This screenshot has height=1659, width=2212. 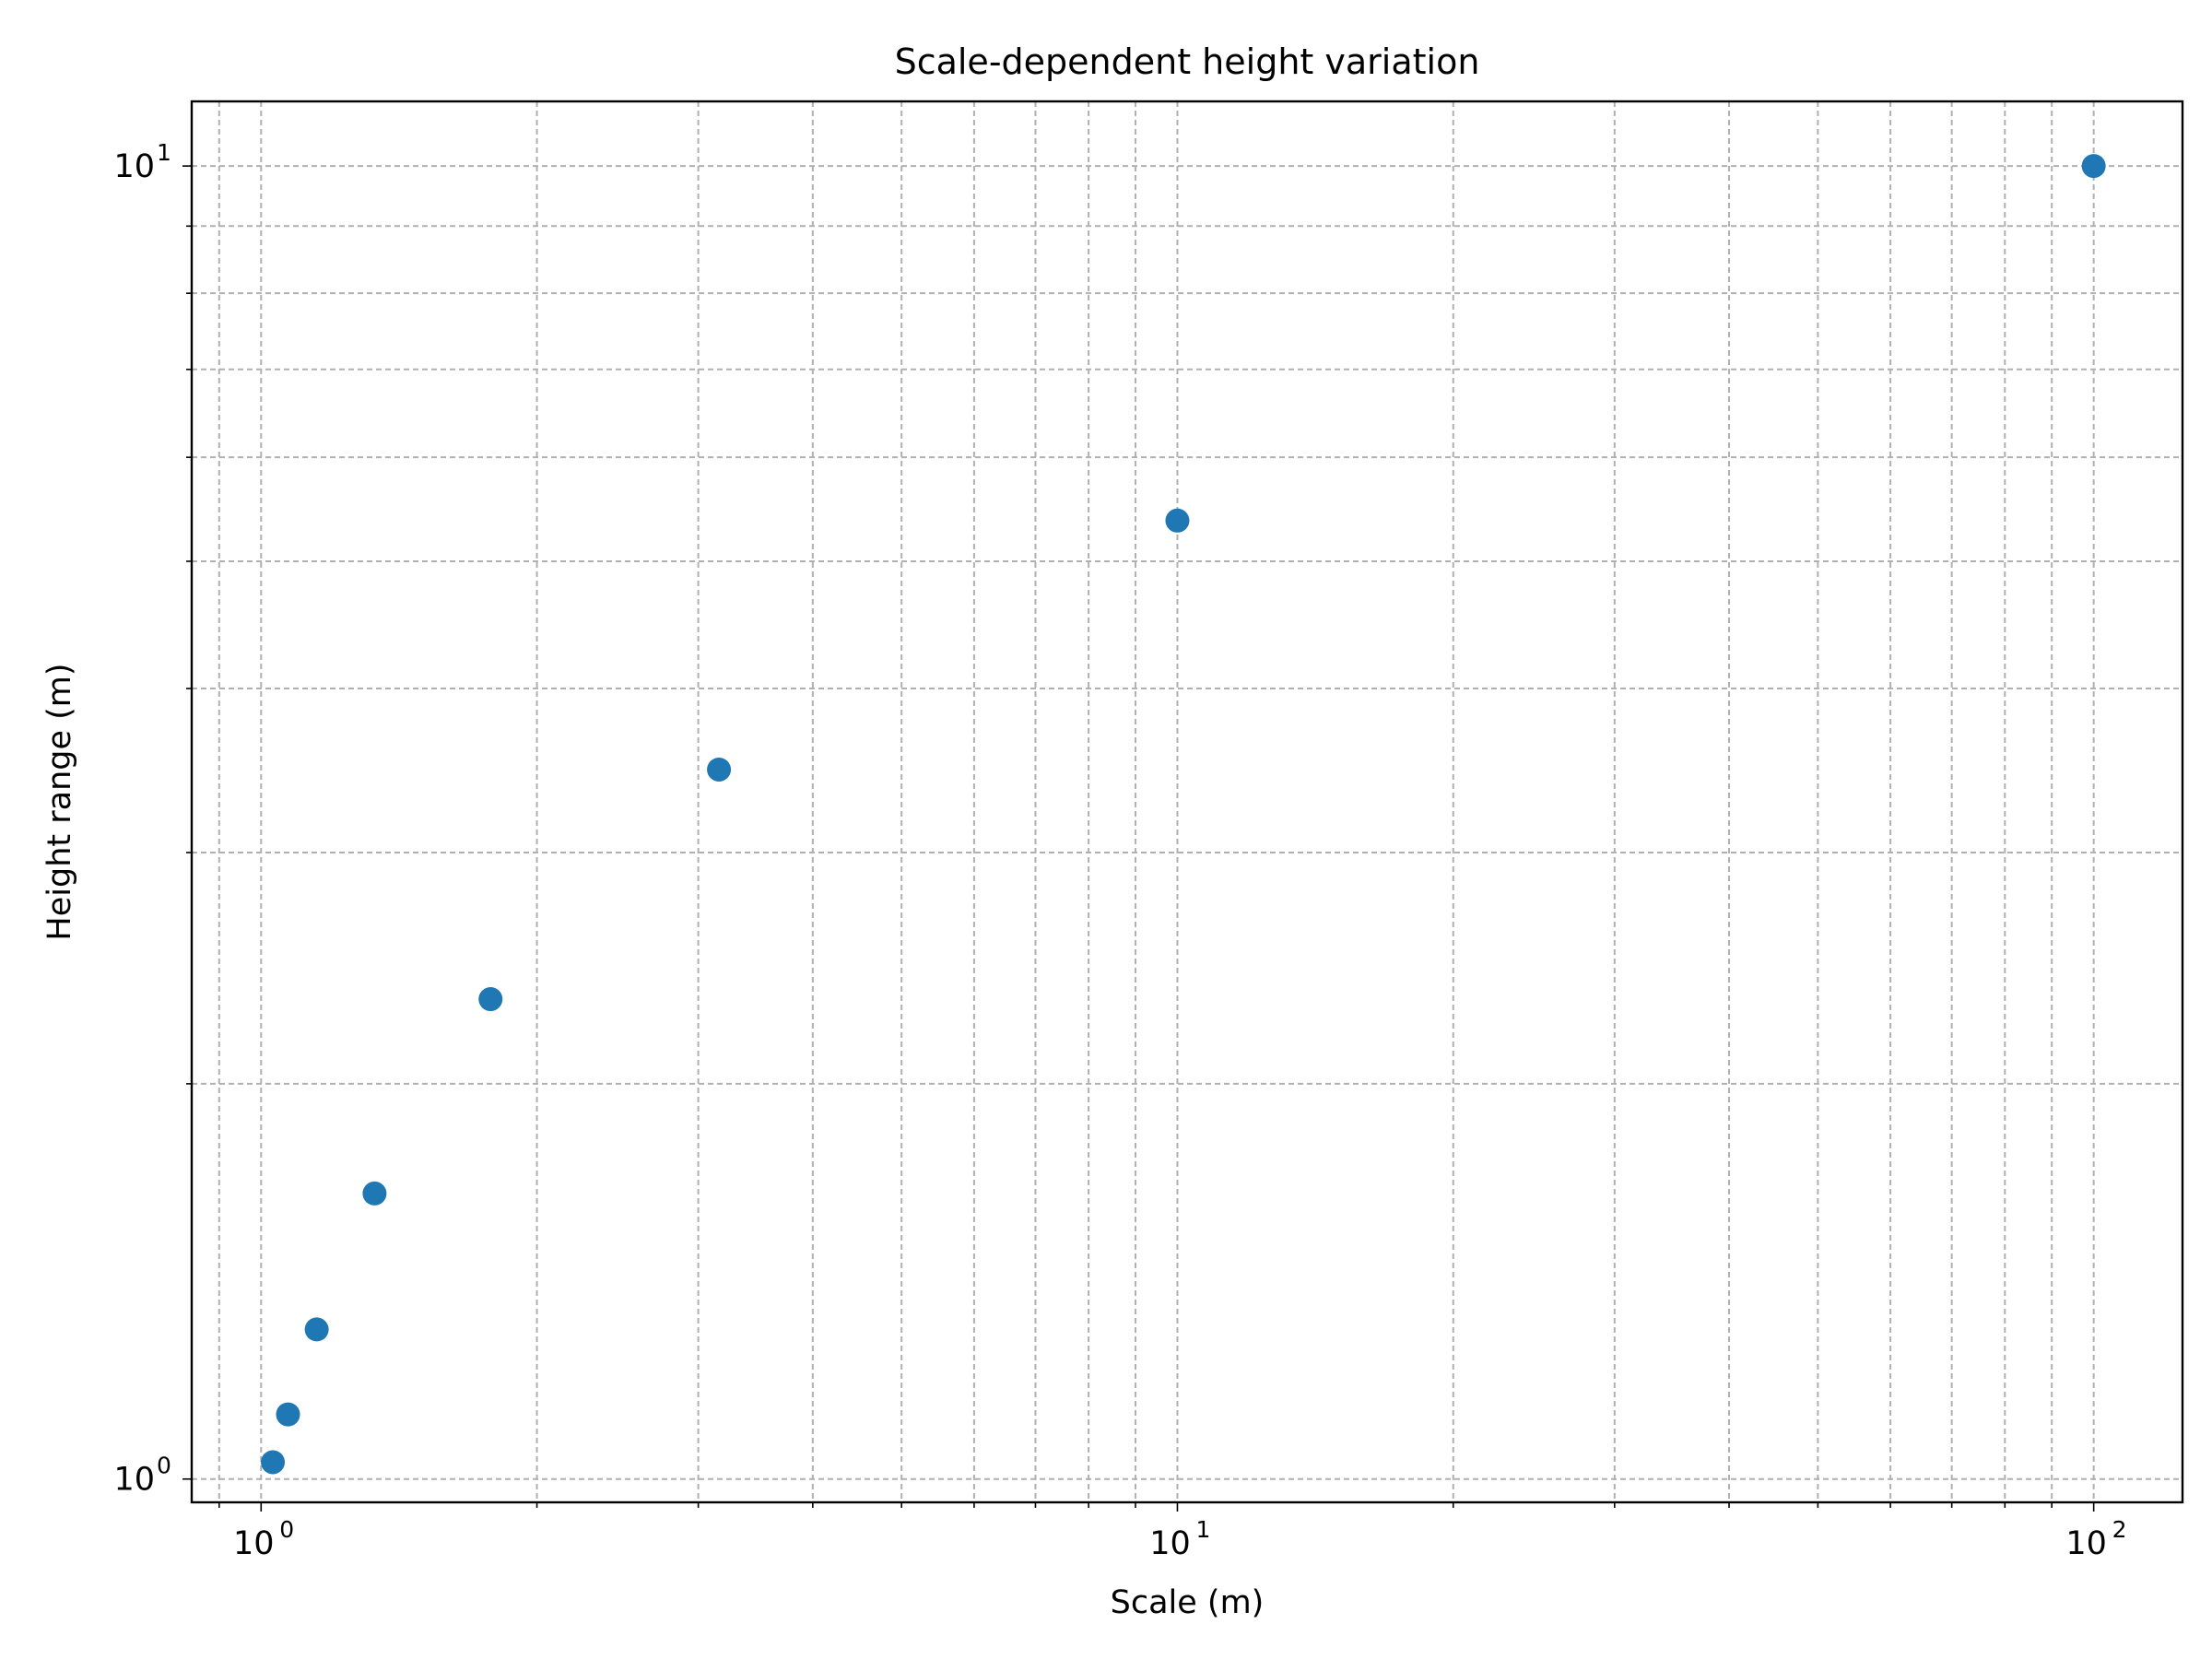 I want to click on x-tick-exponent: 0, so click(x=286, y=1529).